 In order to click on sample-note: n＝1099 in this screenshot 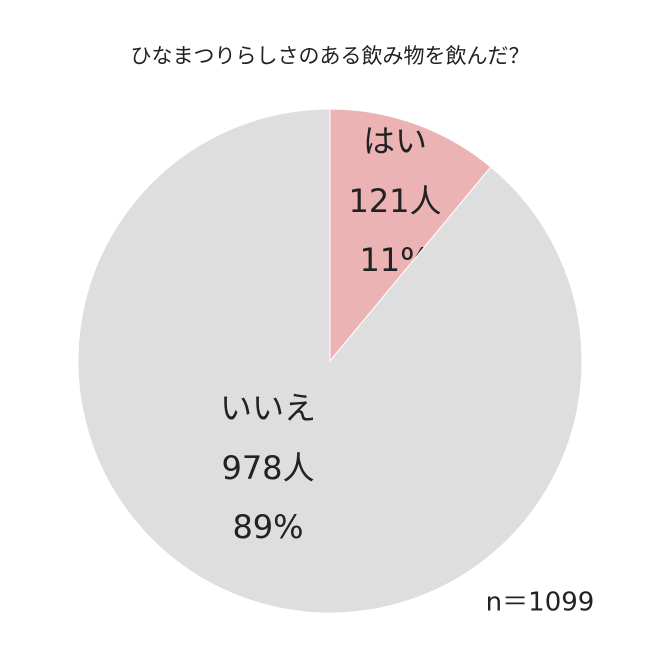, I will do `click(540, 603)`.